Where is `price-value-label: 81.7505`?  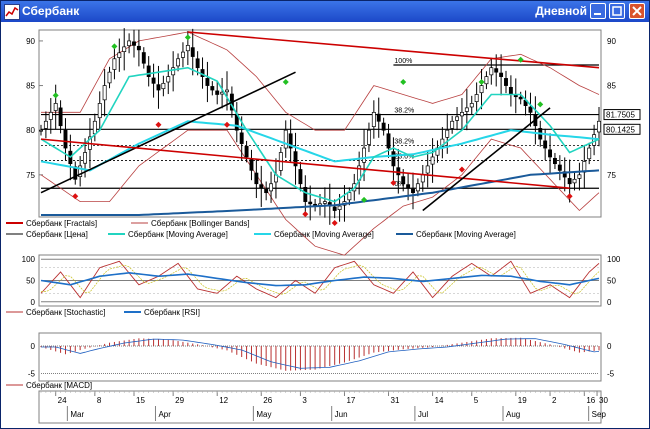
price-value-label: 81.7505 is located at coordinates (620, 115).